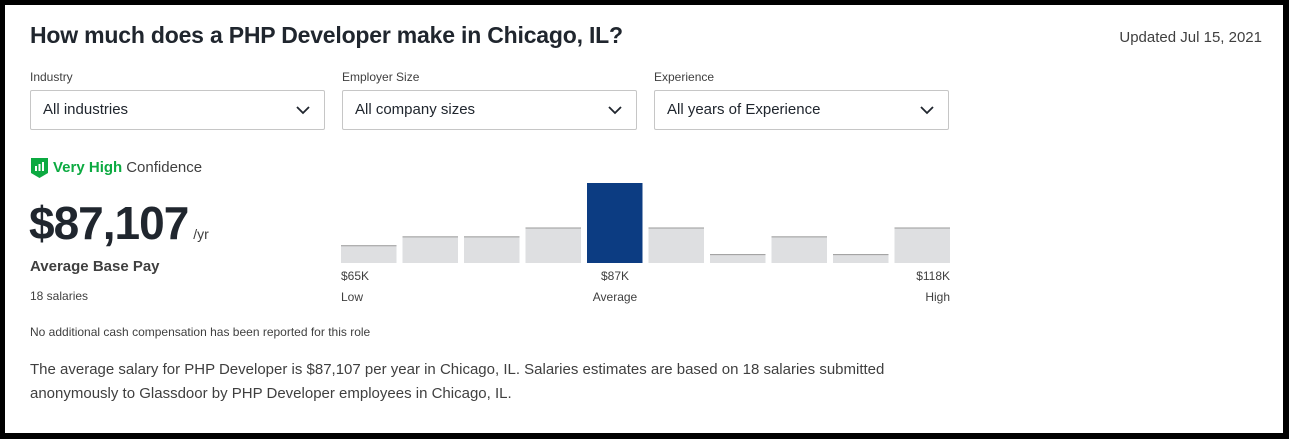  I want to click on salary-distribution-chart, so click(645, 223).